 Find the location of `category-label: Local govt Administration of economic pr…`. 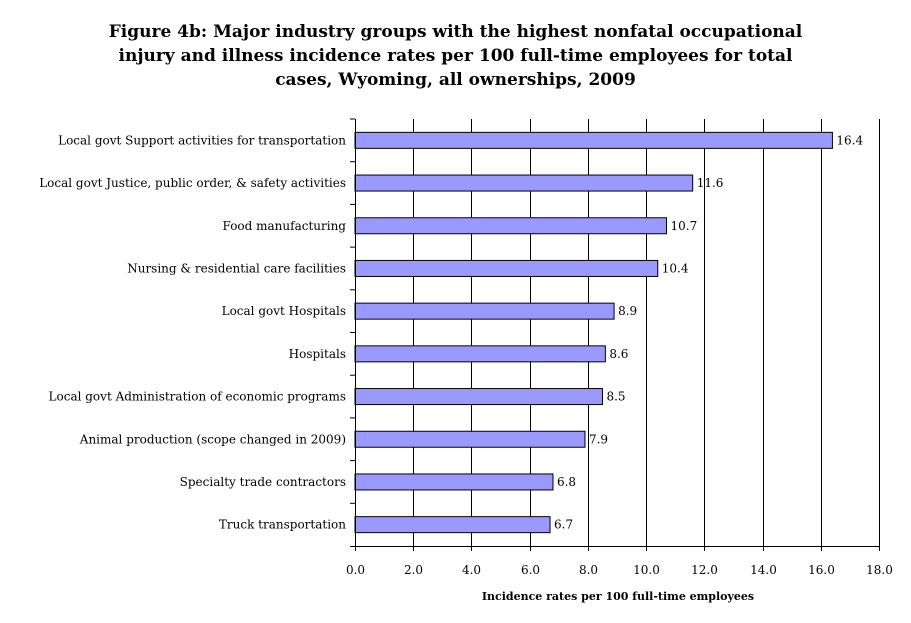

category-label: Local govt Administration of economic pr… is located at coordinates (197, 397).